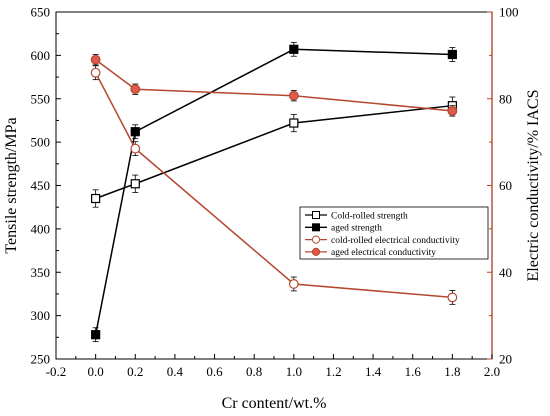 The height and width of the screenshot is (416, 550). I want to click on y-left-tick-label: 250, so click(41, 359).